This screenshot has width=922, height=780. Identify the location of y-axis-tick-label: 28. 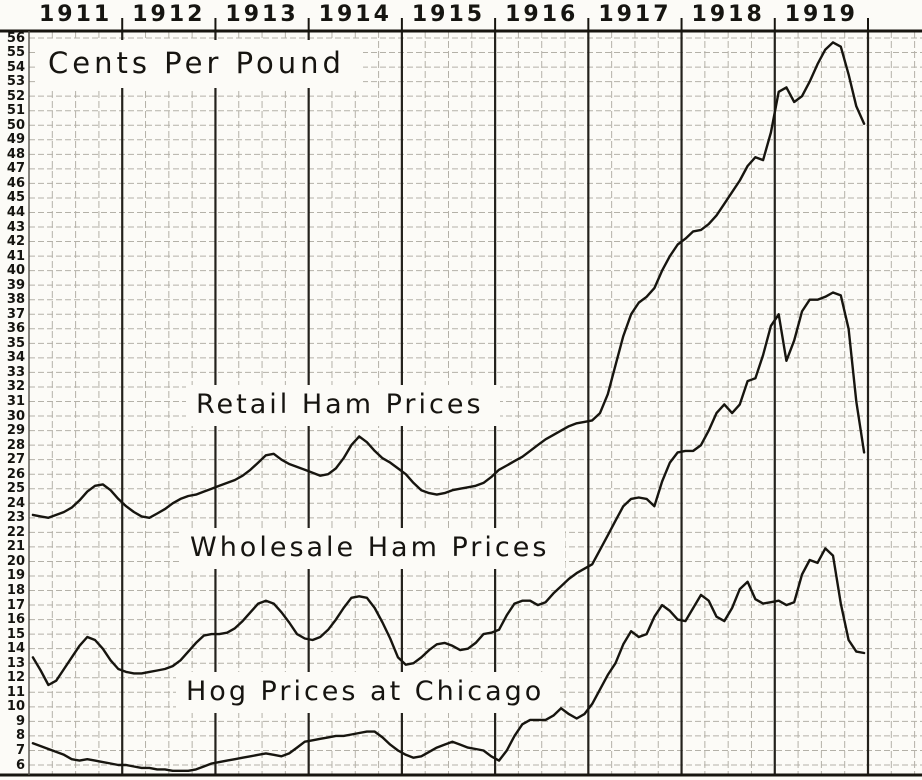
(15, 445).